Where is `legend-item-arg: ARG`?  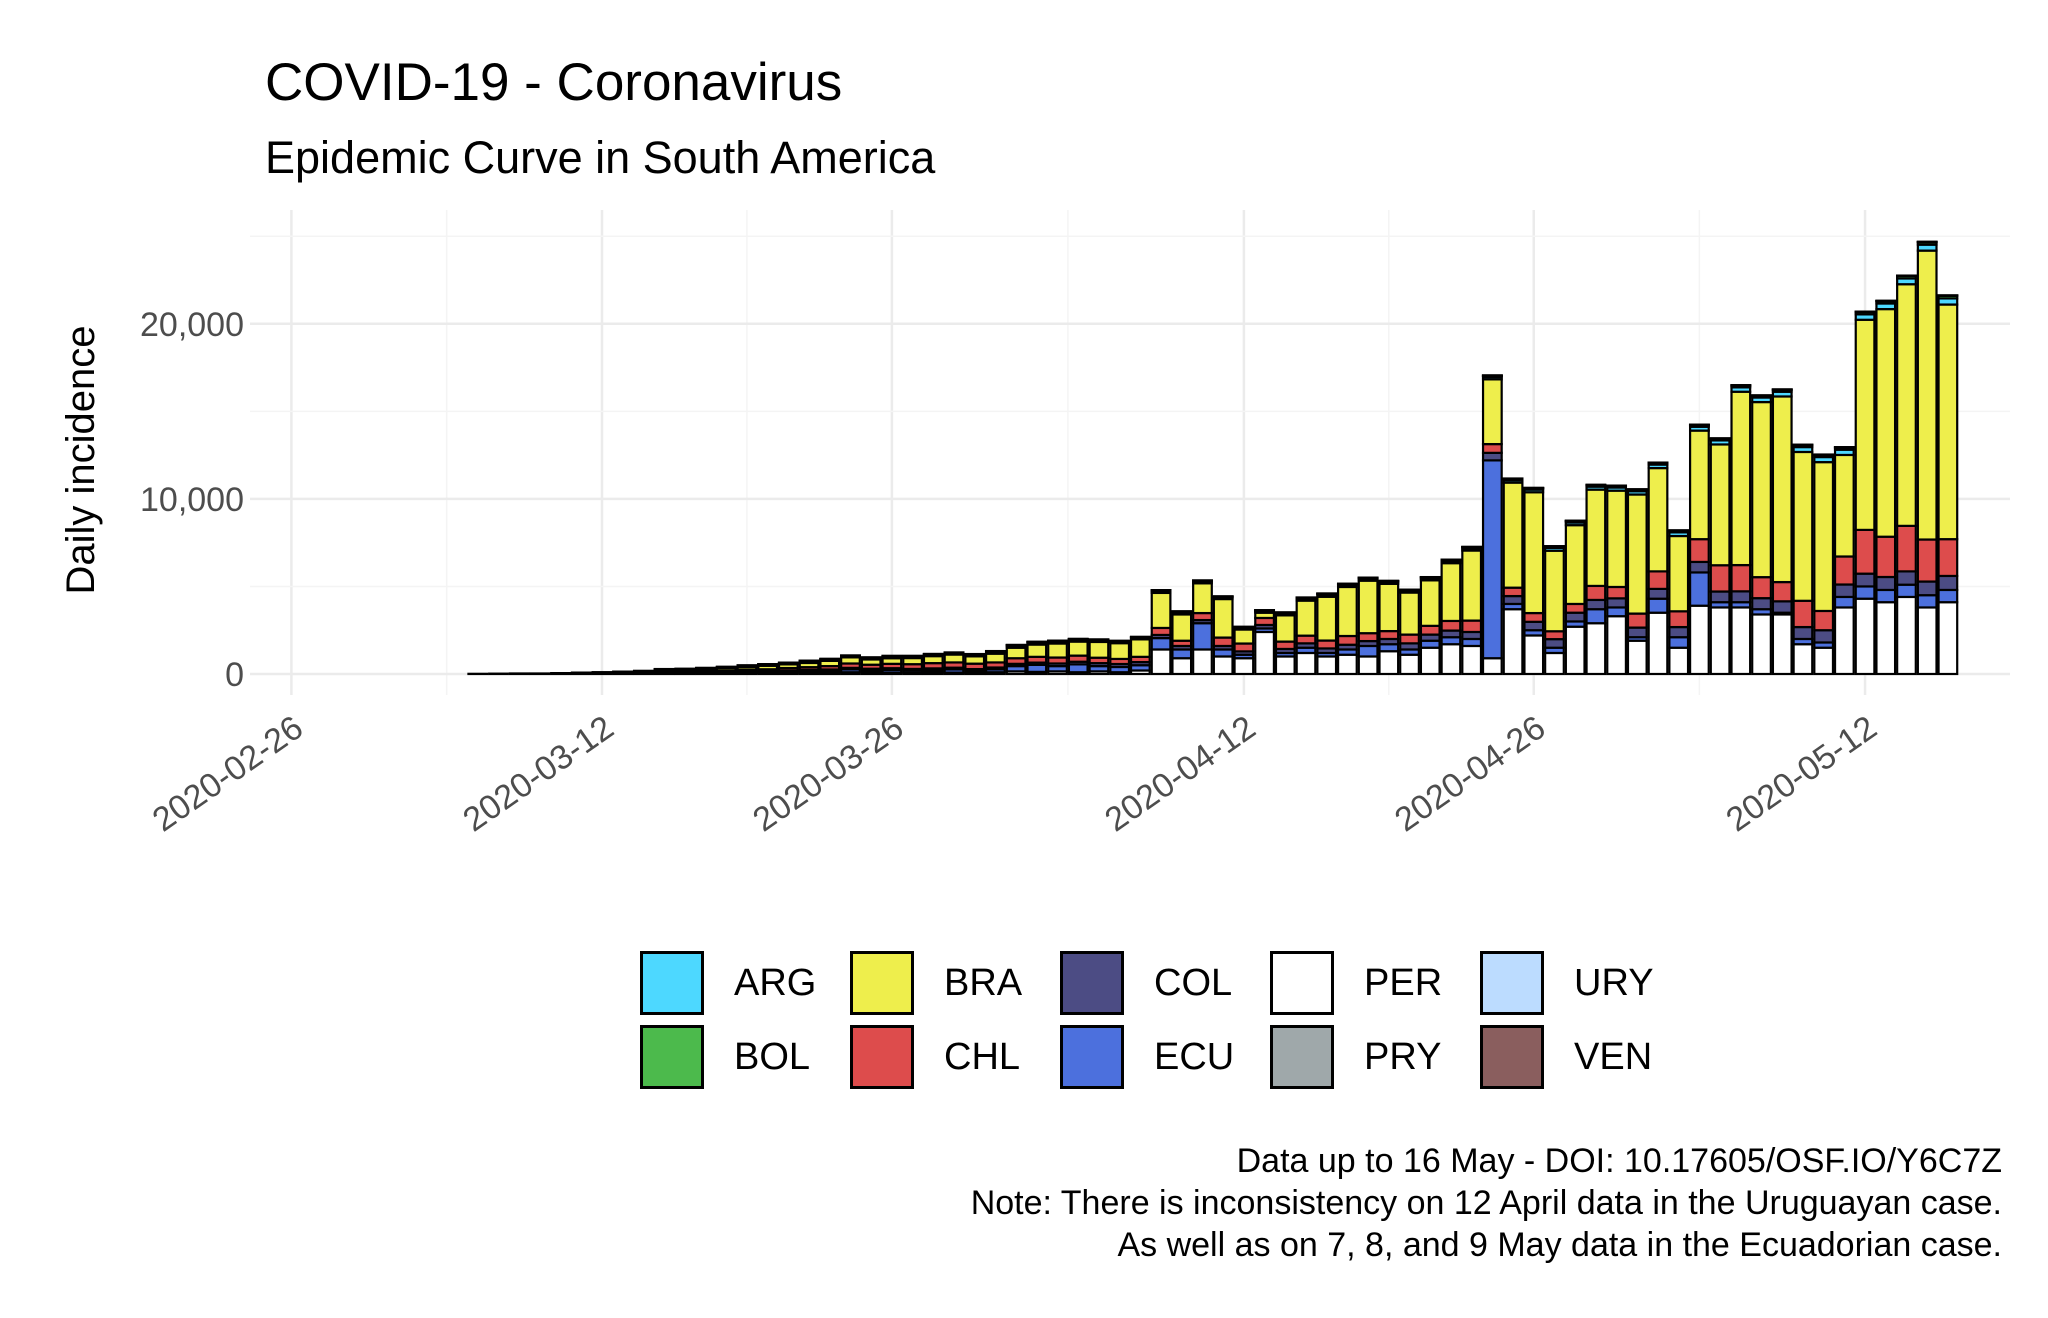
legend-item-arg: ARG is located at coordinates (728, 983).